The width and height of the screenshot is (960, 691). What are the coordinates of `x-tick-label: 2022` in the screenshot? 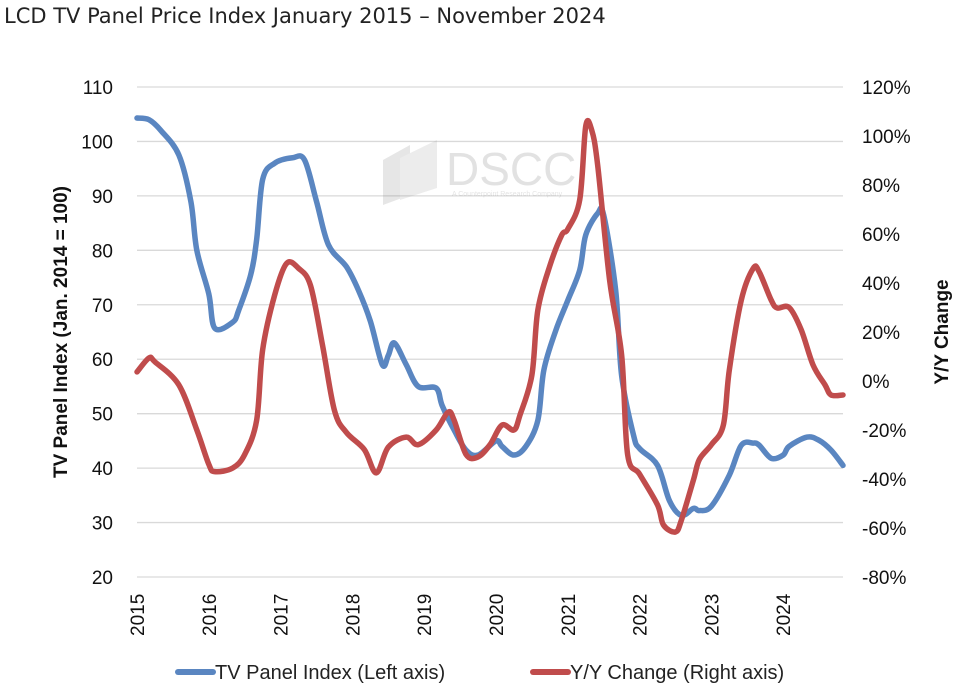 It's located at (641, 615).